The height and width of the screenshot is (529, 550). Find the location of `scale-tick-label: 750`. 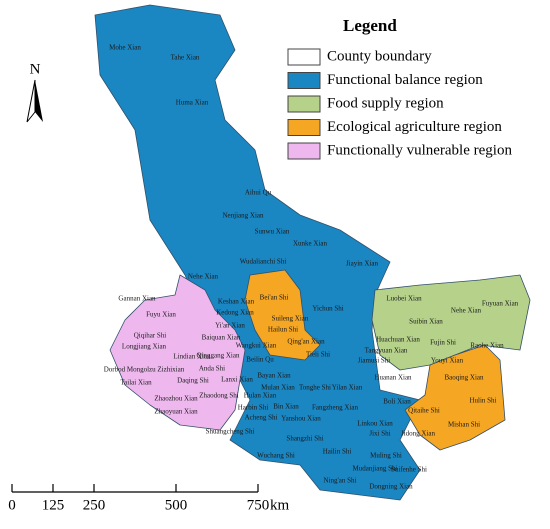

scale-tick-label: 750 is located at coordinates (258, 505).